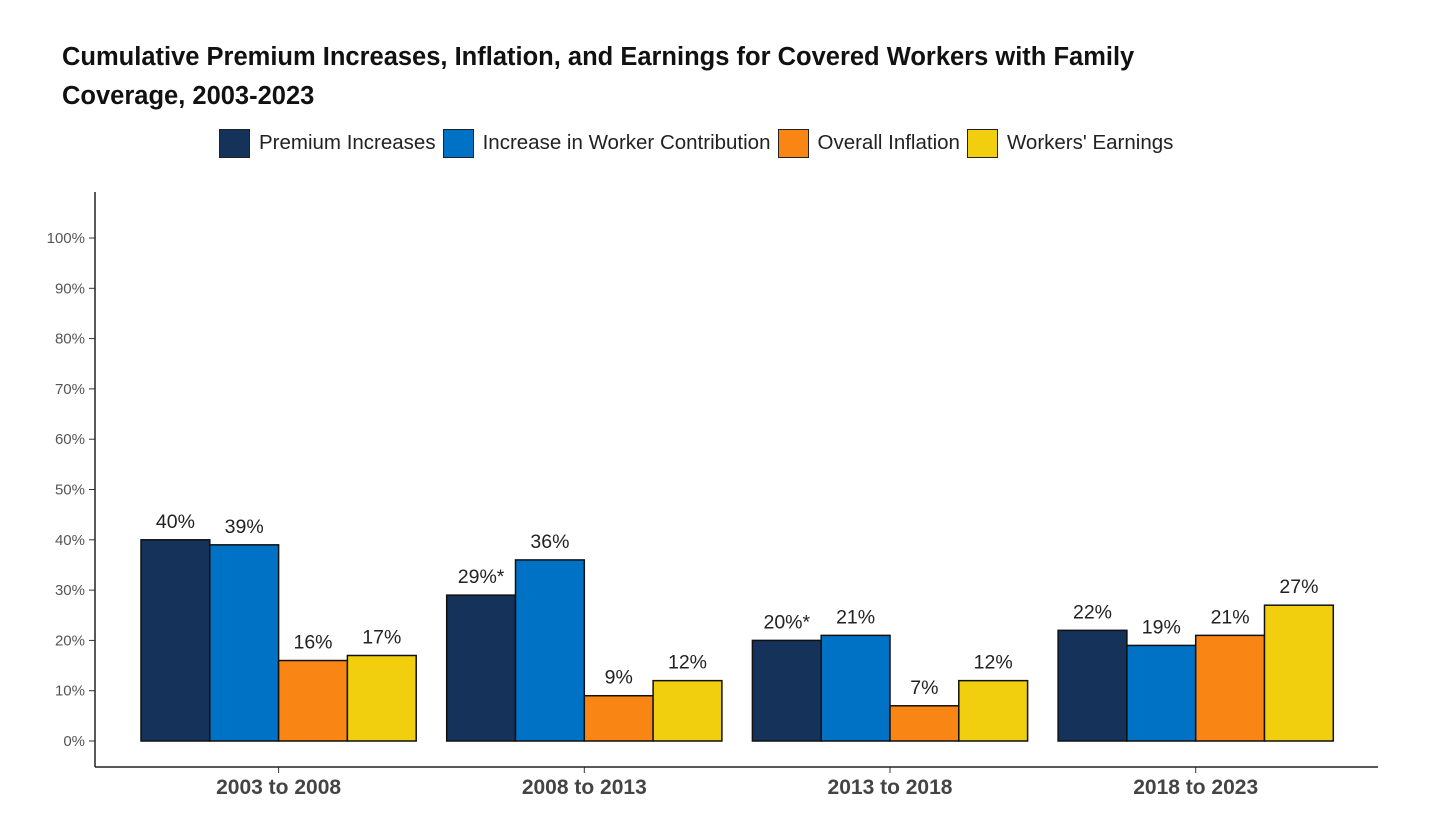 The image size is (1456, 819). I want to click on legend-label-workers-earnings: Workers' Earnings, so click(1090, 142).